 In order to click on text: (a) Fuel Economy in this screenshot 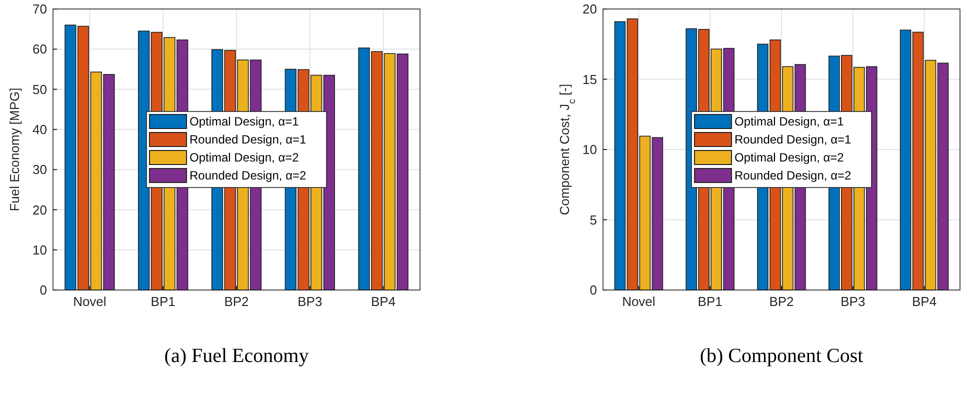, I will do `click(236, 356)`.